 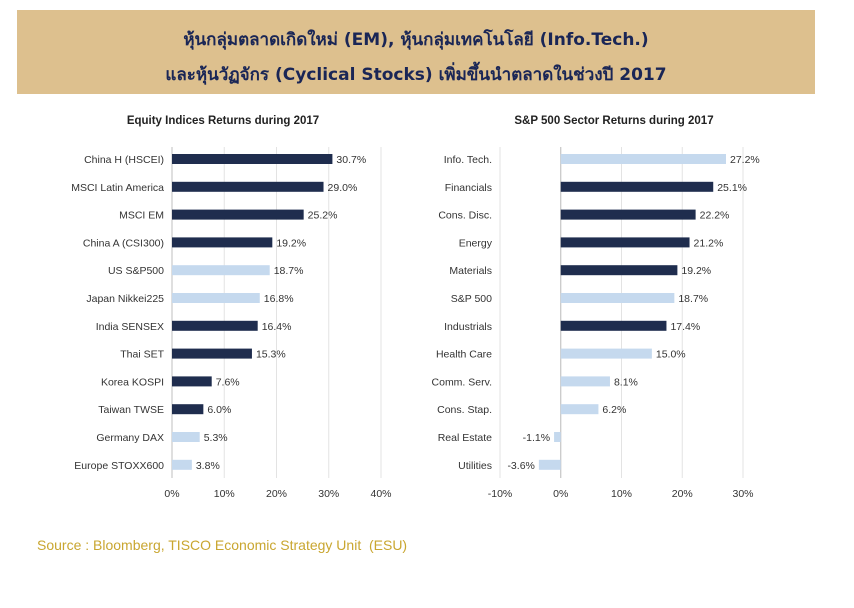 I want to click on x-tick-label: 40%, so click(x=380, y=494).